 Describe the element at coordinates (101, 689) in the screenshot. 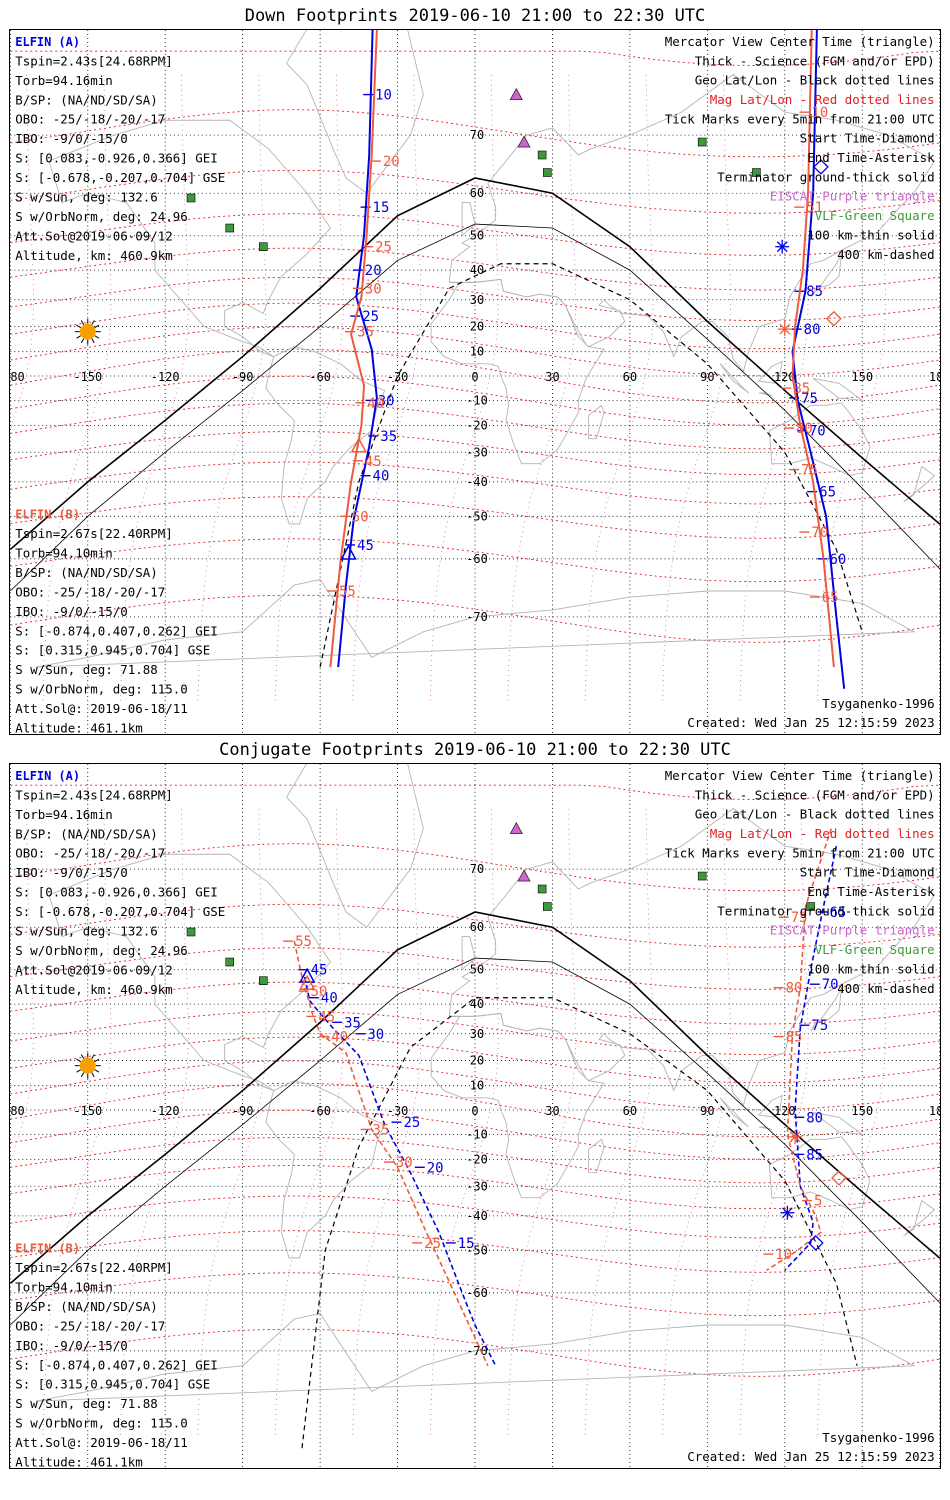

I see `info-line: S w/OrbNorm, deg: 115.0` at that location.